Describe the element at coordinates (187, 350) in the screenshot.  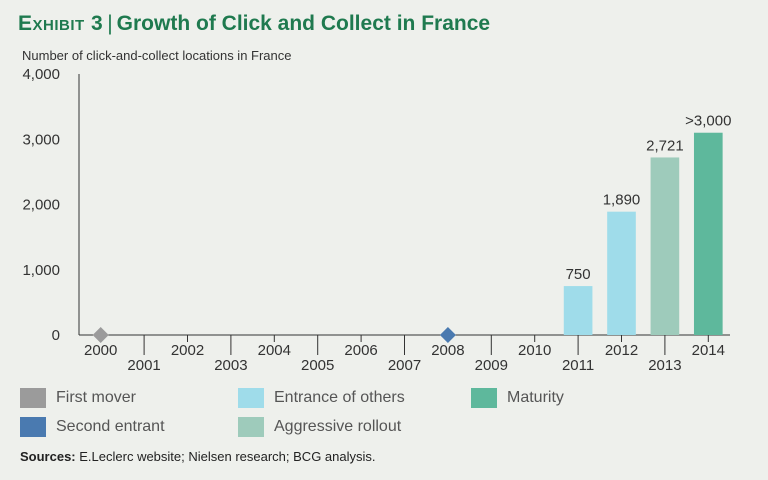
I see `x-tick-label: 2002` at that location.